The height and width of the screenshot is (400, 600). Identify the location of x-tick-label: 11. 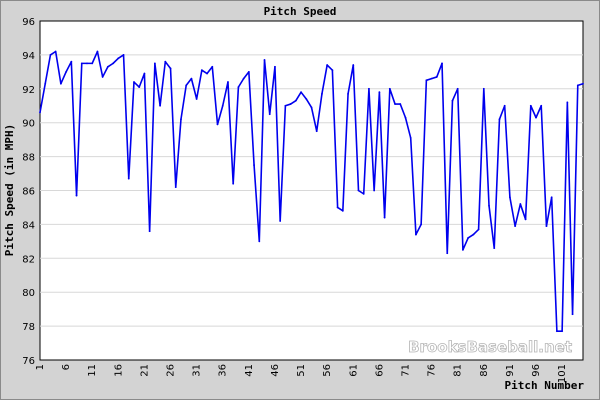
(92, 370).